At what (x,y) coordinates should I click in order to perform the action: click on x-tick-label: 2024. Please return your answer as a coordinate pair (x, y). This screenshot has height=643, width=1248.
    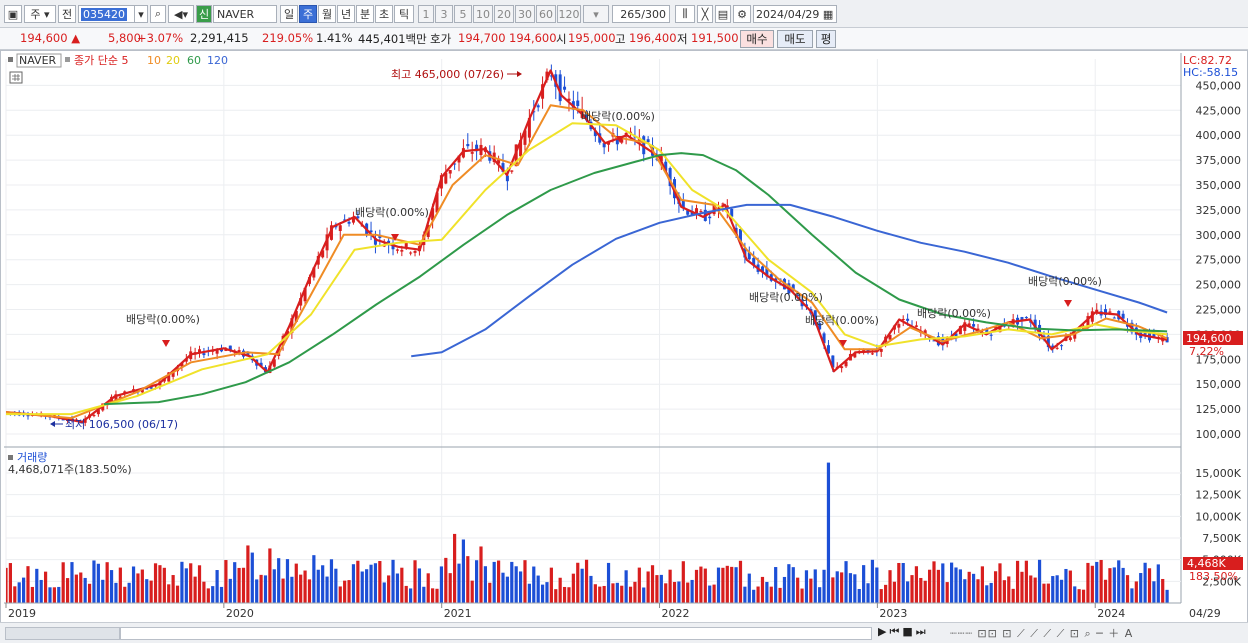
    Looking at the image, I should click on (1111, 613).